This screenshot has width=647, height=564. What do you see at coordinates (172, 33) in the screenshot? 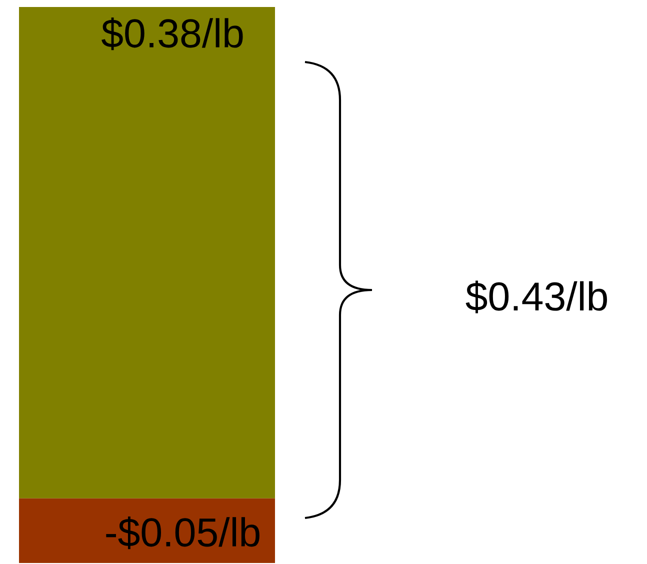
I see `data-label: $0.38/lb` at bounding box center [172, 33].